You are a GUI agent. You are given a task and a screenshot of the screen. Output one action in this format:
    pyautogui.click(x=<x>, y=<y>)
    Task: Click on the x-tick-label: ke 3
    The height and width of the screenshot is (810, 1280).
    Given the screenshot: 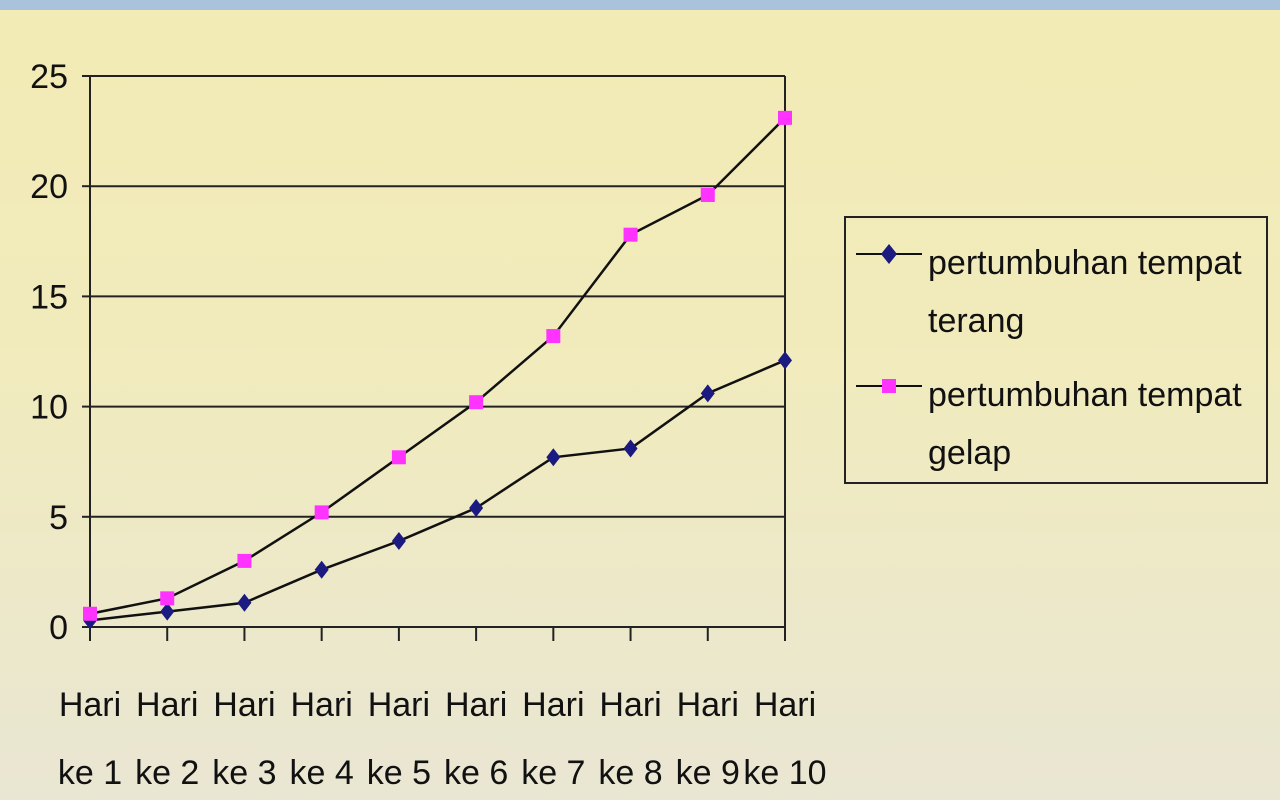 What is the action you would take?
    pyautogui.click(x=244, y=773)
    